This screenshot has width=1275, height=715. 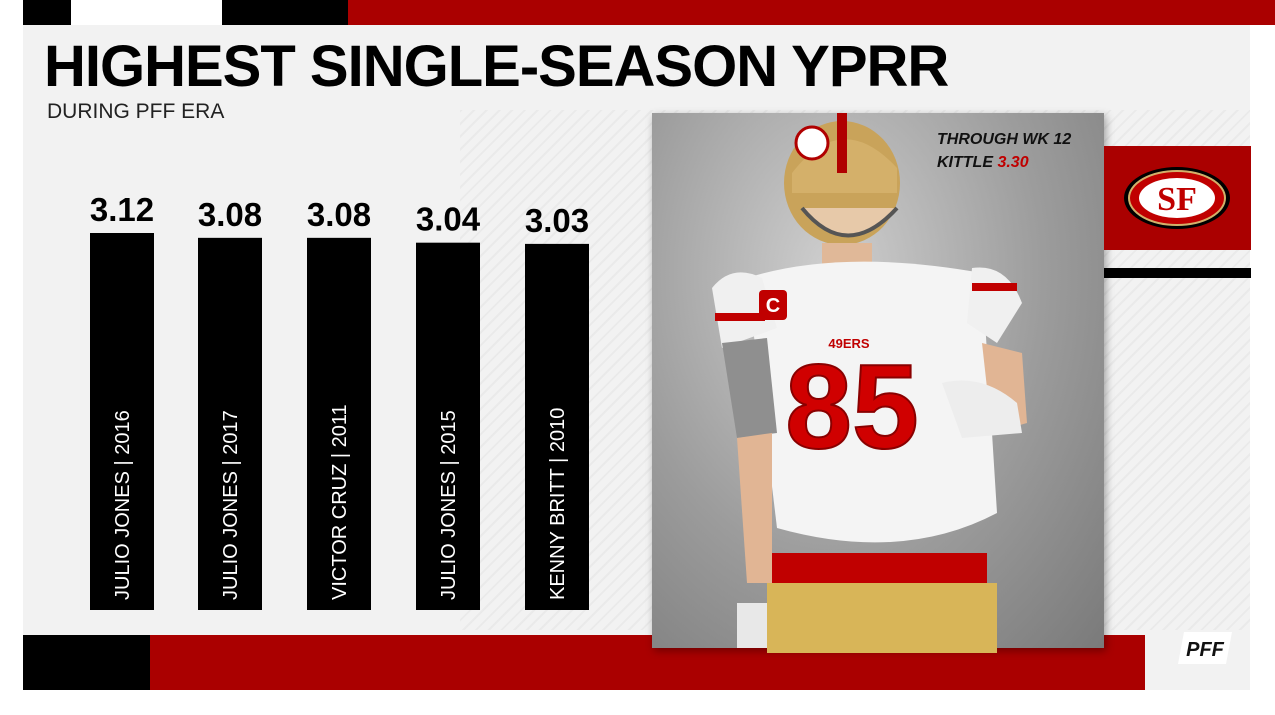 I want to click on note-line-2: KITTLE 3.30, so click(x=1004, y=162).